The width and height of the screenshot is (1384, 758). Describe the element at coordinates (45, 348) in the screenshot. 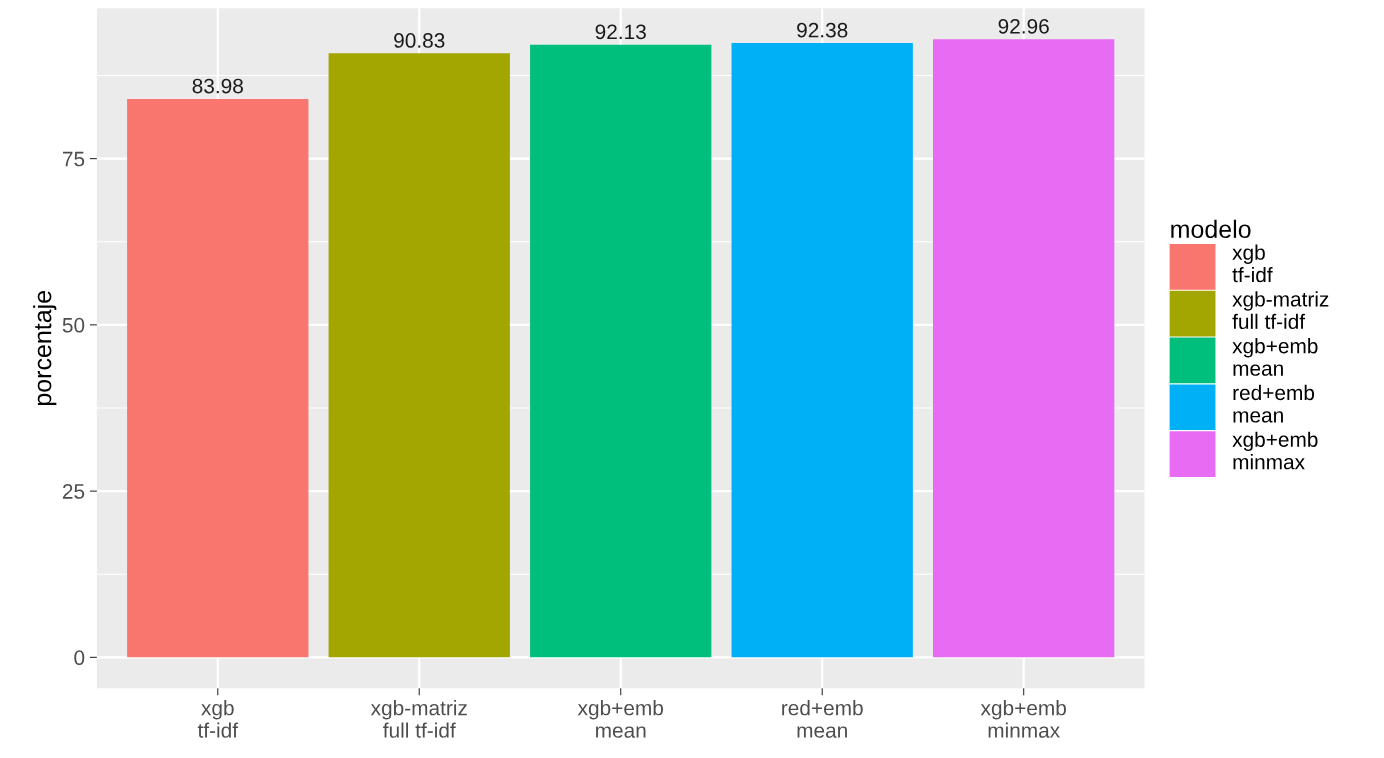

I see `y-axis-title: porcentaje` at that location.